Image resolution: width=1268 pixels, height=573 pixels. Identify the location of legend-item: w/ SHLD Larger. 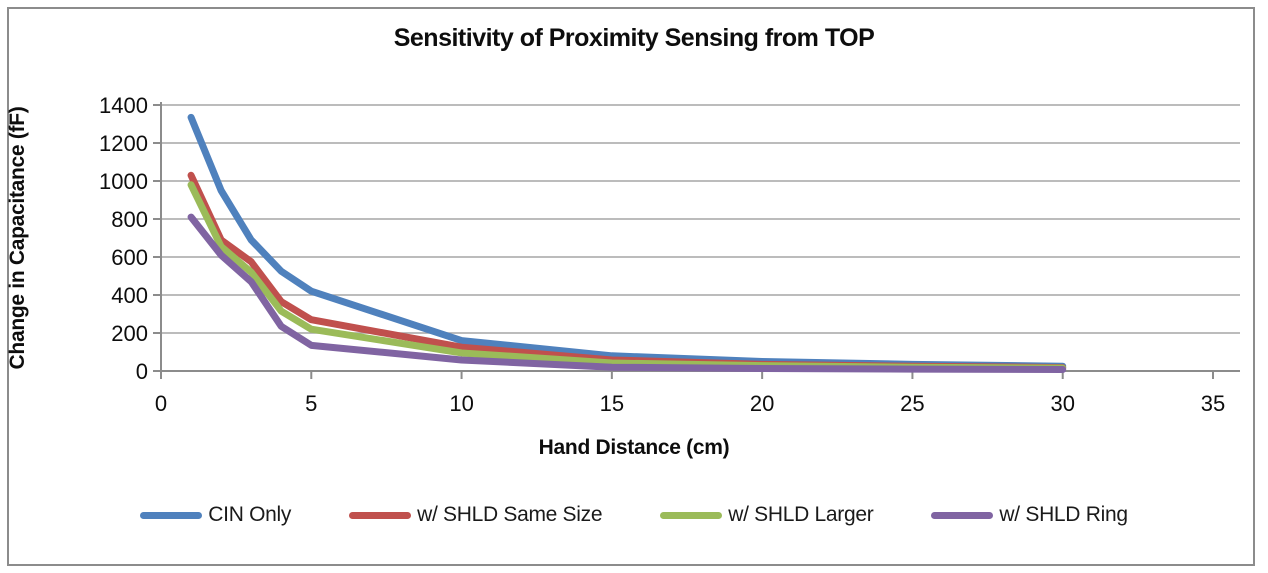
(767, 515).